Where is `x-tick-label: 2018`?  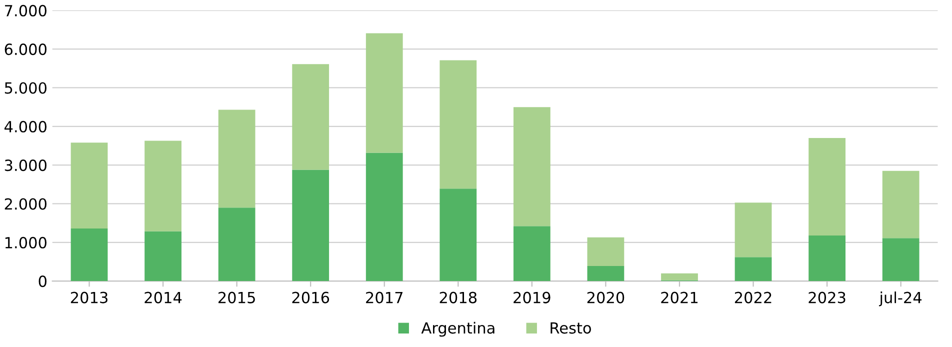
x-tick-label: 2018 is located at coordinates (458, 298).